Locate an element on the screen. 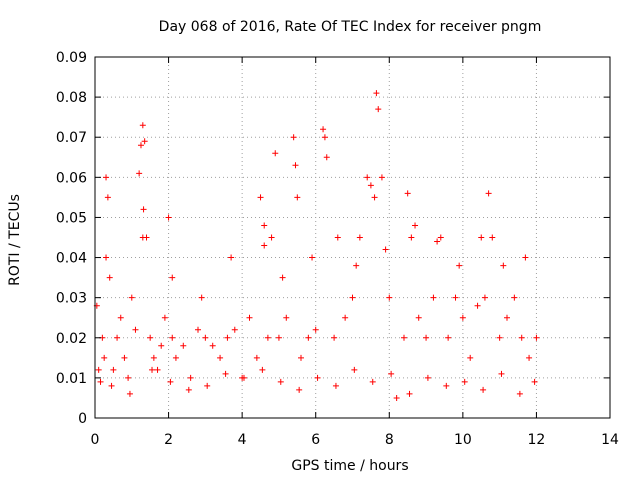  y-tick-label: 0.03 is located at coordinates (71, 299).